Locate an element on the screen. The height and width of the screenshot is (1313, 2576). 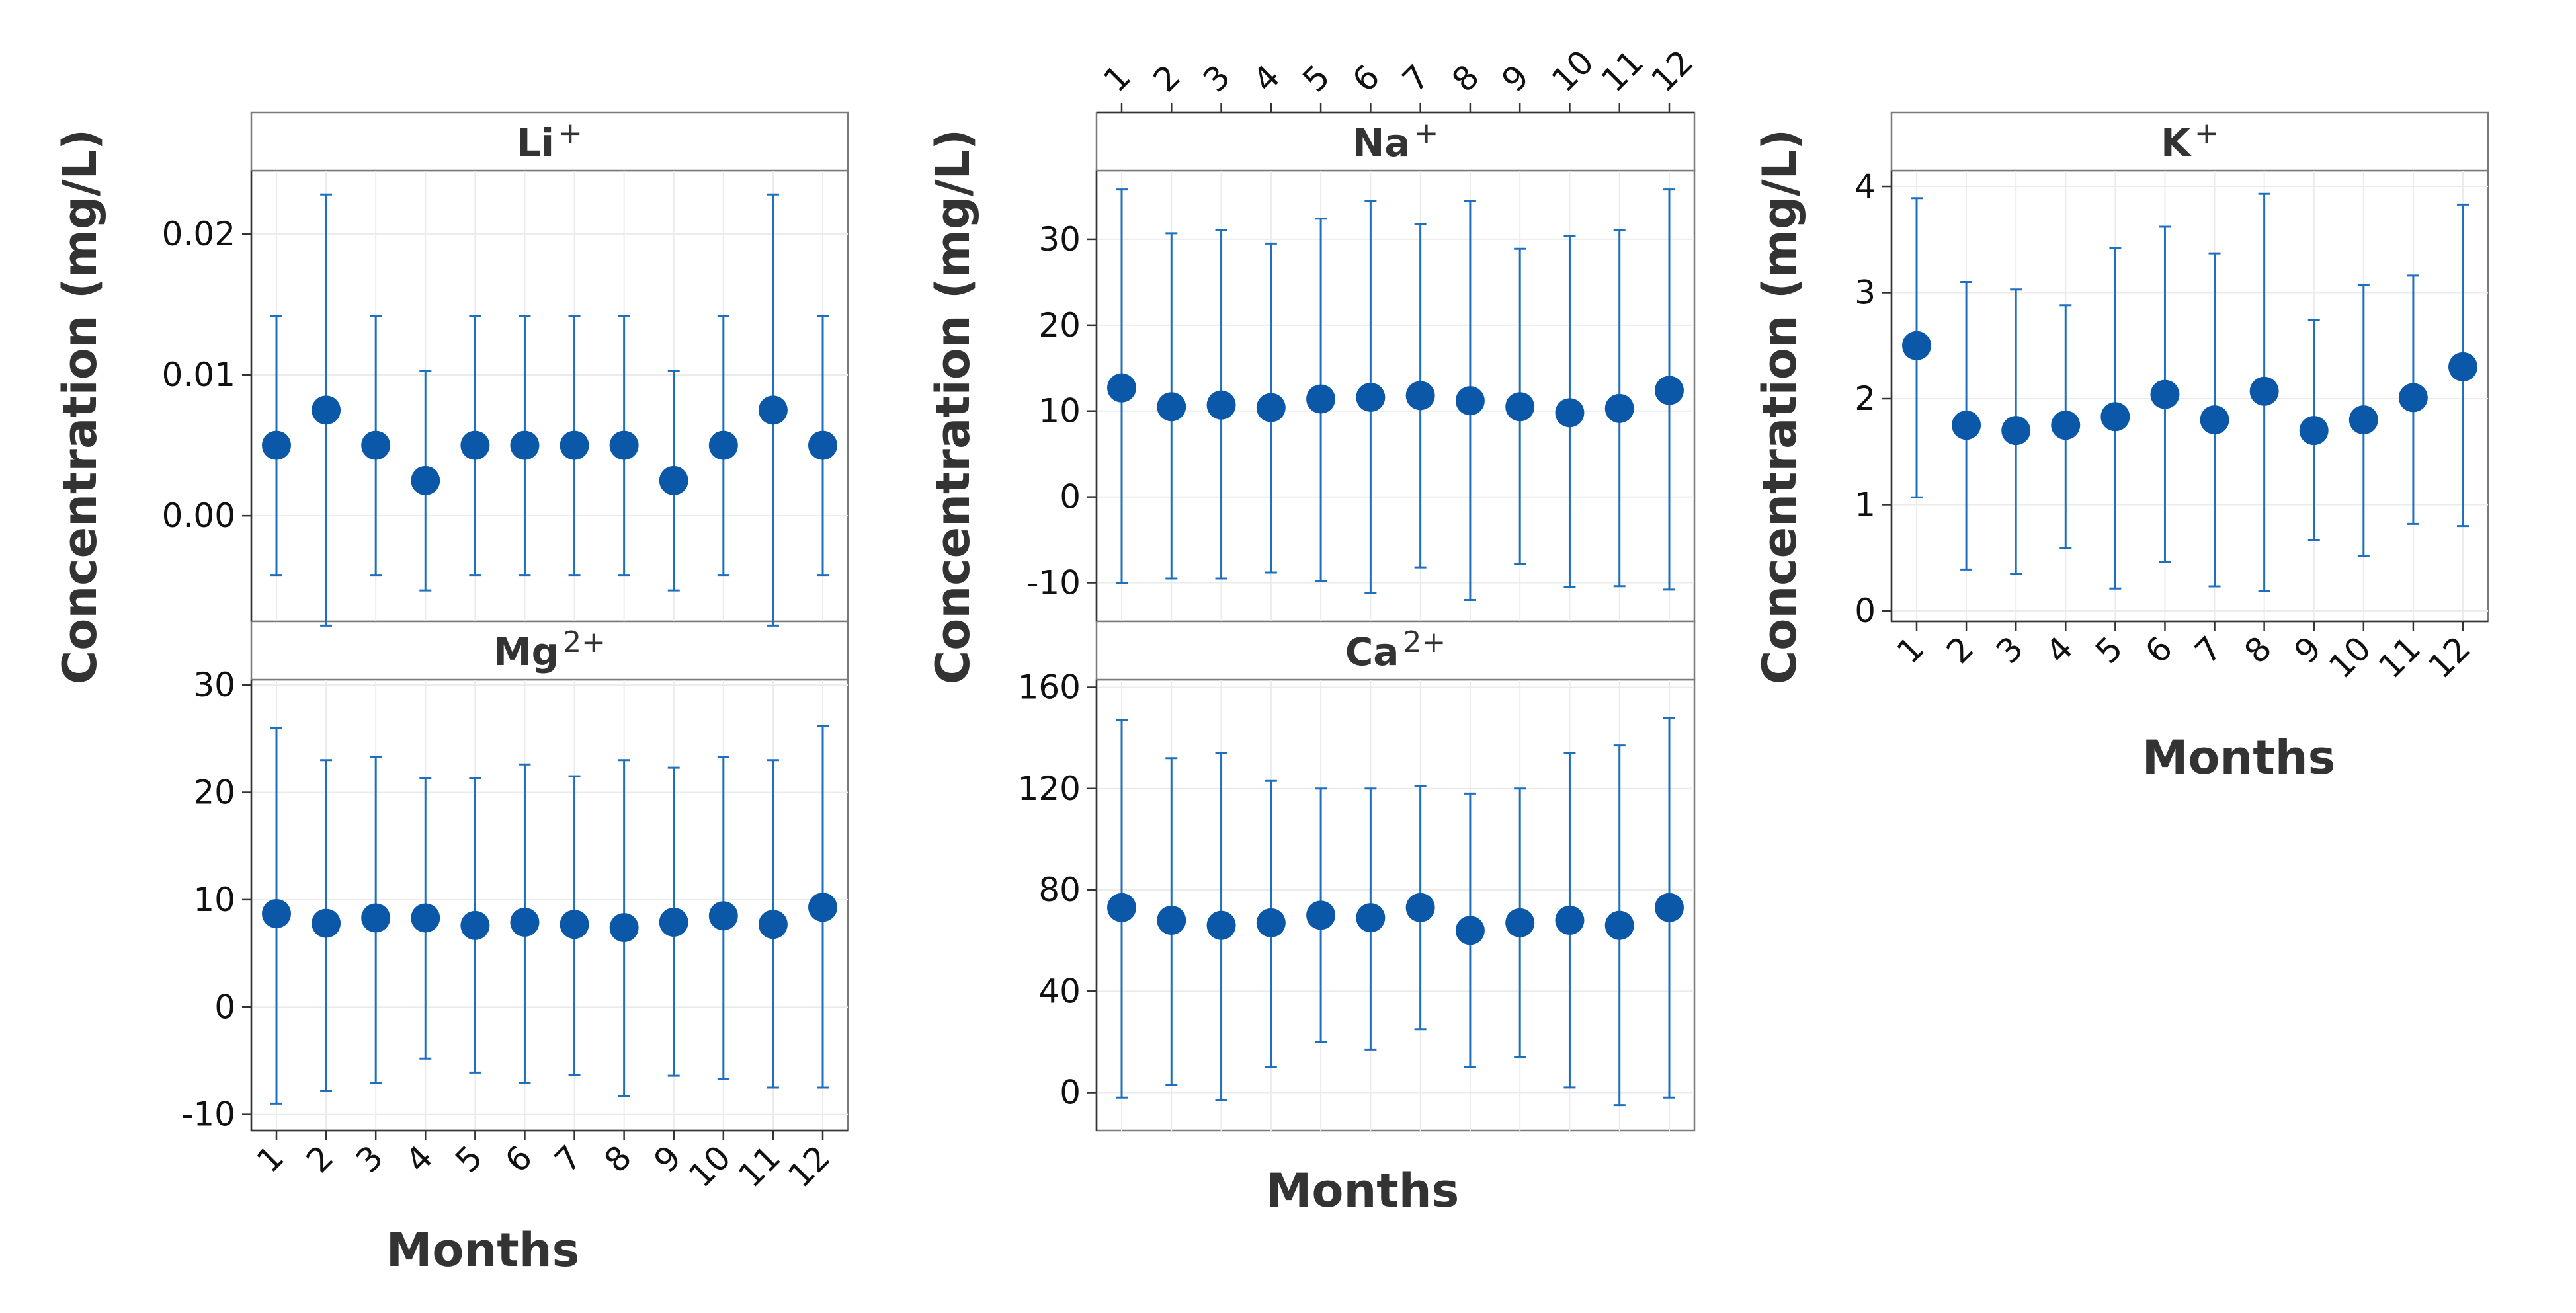
strip-na is located at coordinates (1395, 141).